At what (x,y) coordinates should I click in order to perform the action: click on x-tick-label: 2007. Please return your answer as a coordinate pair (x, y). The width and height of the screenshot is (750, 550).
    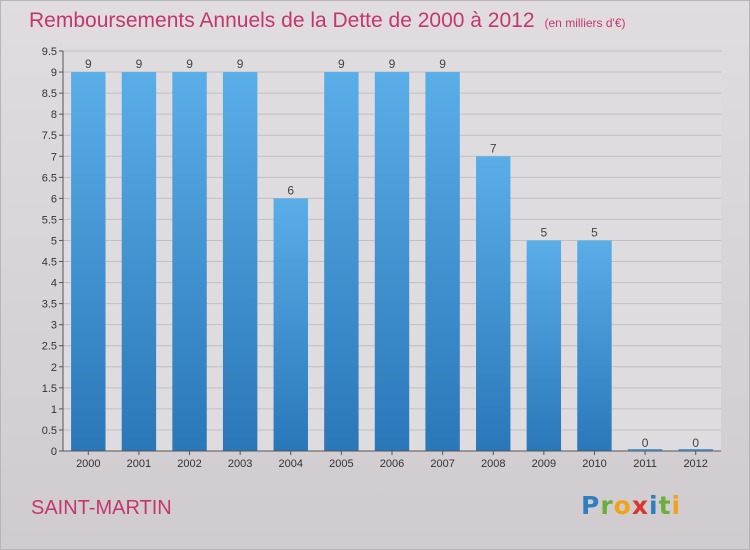
    Looking at the image, I should click on (442, 464).